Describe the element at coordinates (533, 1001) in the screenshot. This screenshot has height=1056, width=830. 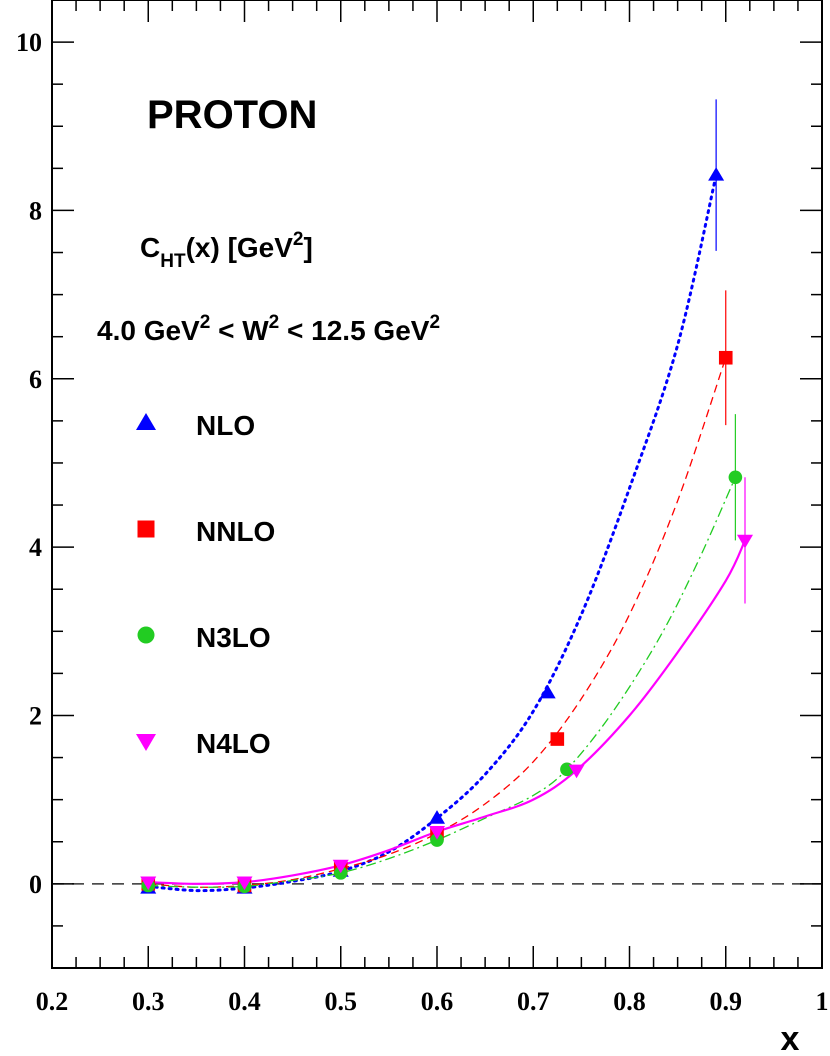
I see `x-tick-label: 0.7` at that location.